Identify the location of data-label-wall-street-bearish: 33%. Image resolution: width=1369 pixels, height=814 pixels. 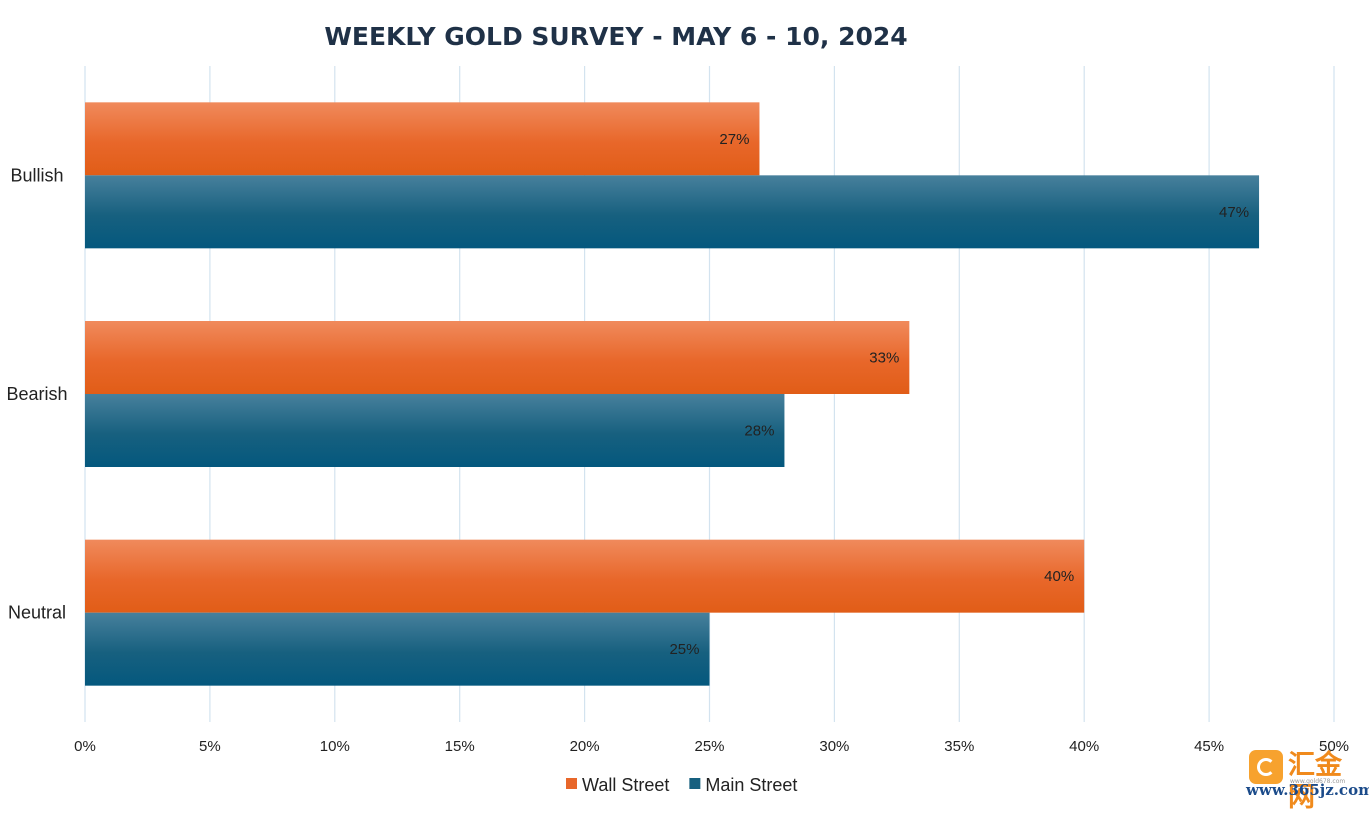
(884, 358).